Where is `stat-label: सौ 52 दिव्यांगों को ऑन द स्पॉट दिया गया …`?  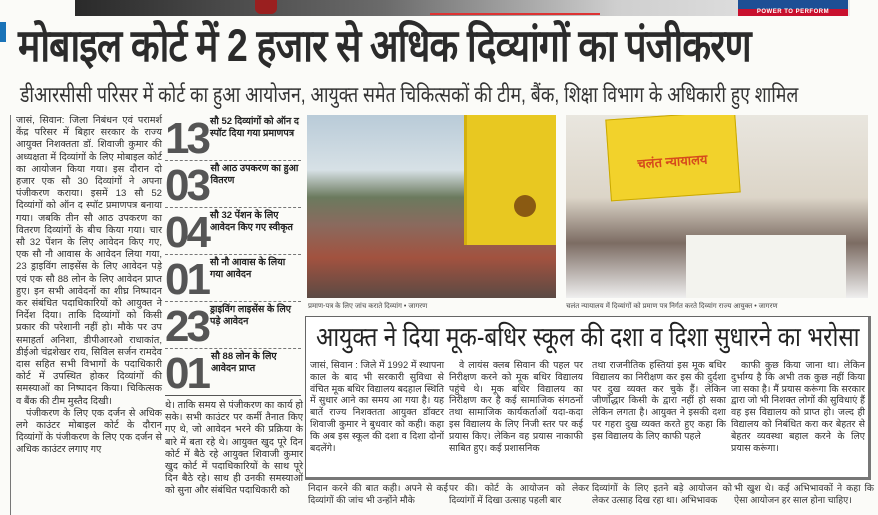
stat-label: सौ 52 दिव्यांगों को ऑन द स्पॉट दिया गया … is located at coordinates (254, 127).